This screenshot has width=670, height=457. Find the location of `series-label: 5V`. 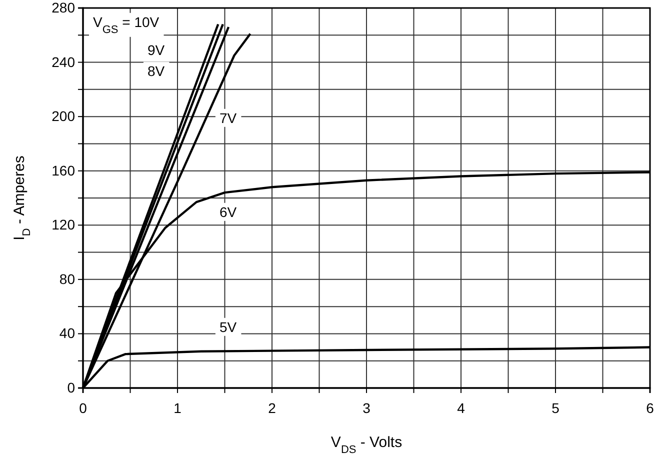

series-label: 5V is located at coordinates (228, 326).